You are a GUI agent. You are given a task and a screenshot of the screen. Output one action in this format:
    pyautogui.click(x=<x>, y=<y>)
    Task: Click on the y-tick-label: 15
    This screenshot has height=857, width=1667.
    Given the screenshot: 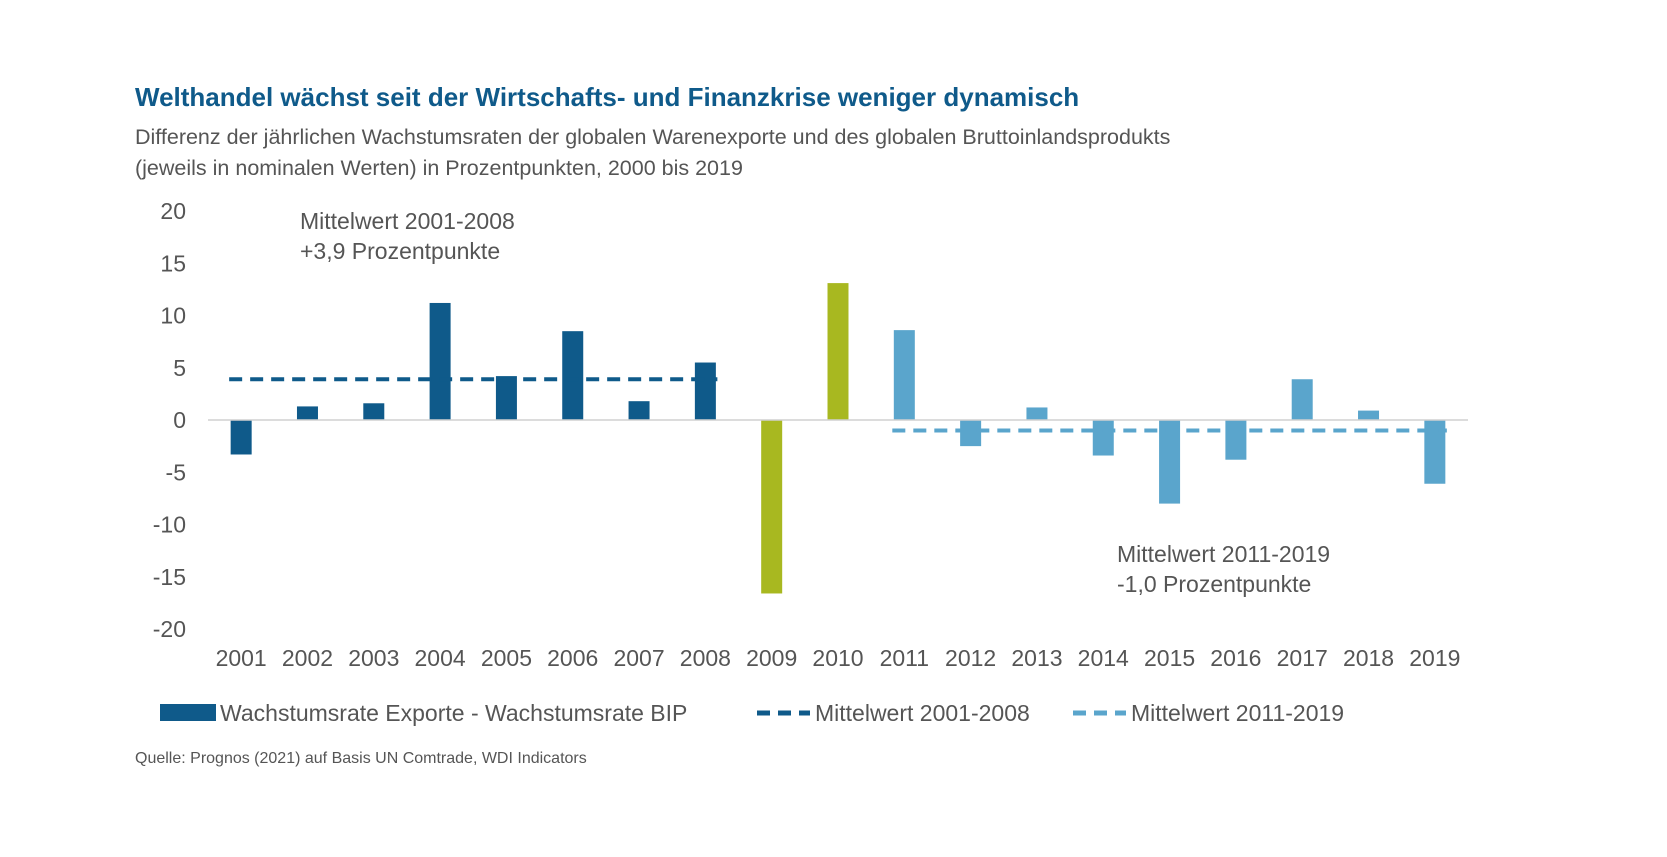 What is the action you would take?
    pyautogui.click(x=173, y=263)
    